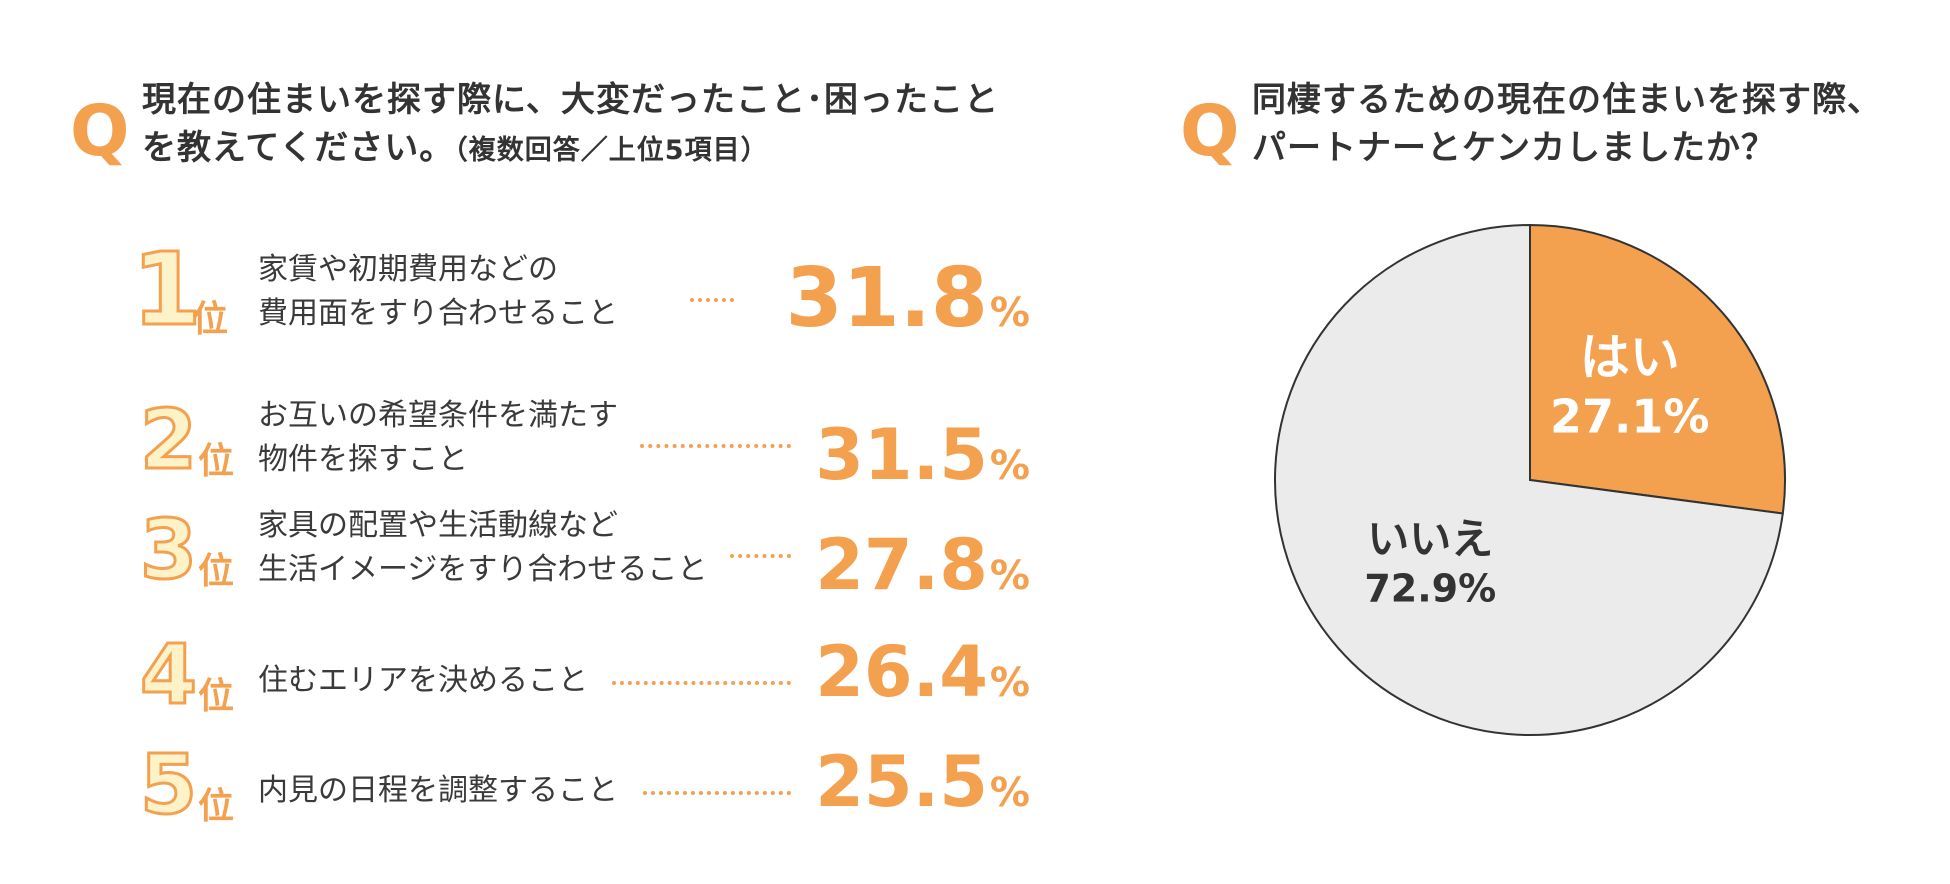 The height and width of the screenshot is (884, 1950). I want to click on rank-item-line: お互いの希望条件を満たす, so click(438, 415).